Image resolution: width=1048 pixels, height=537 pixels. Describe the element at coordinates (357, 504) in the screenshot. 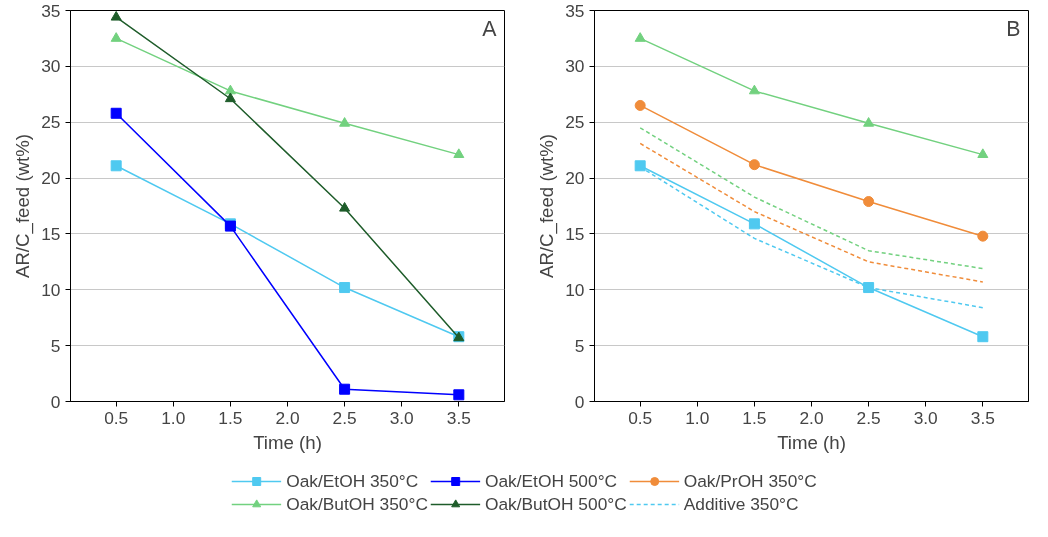

I see `legend-label: Oak/ButOH 350°C` at that location.